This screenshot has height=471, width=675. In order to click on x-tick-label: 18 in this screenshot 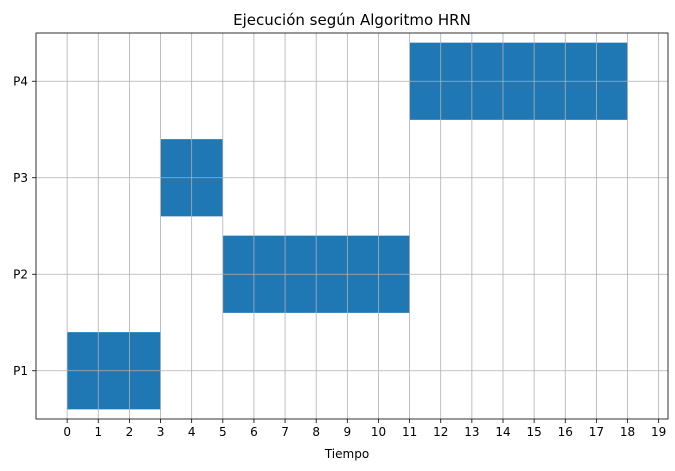, I will do `click(627, 432)`.